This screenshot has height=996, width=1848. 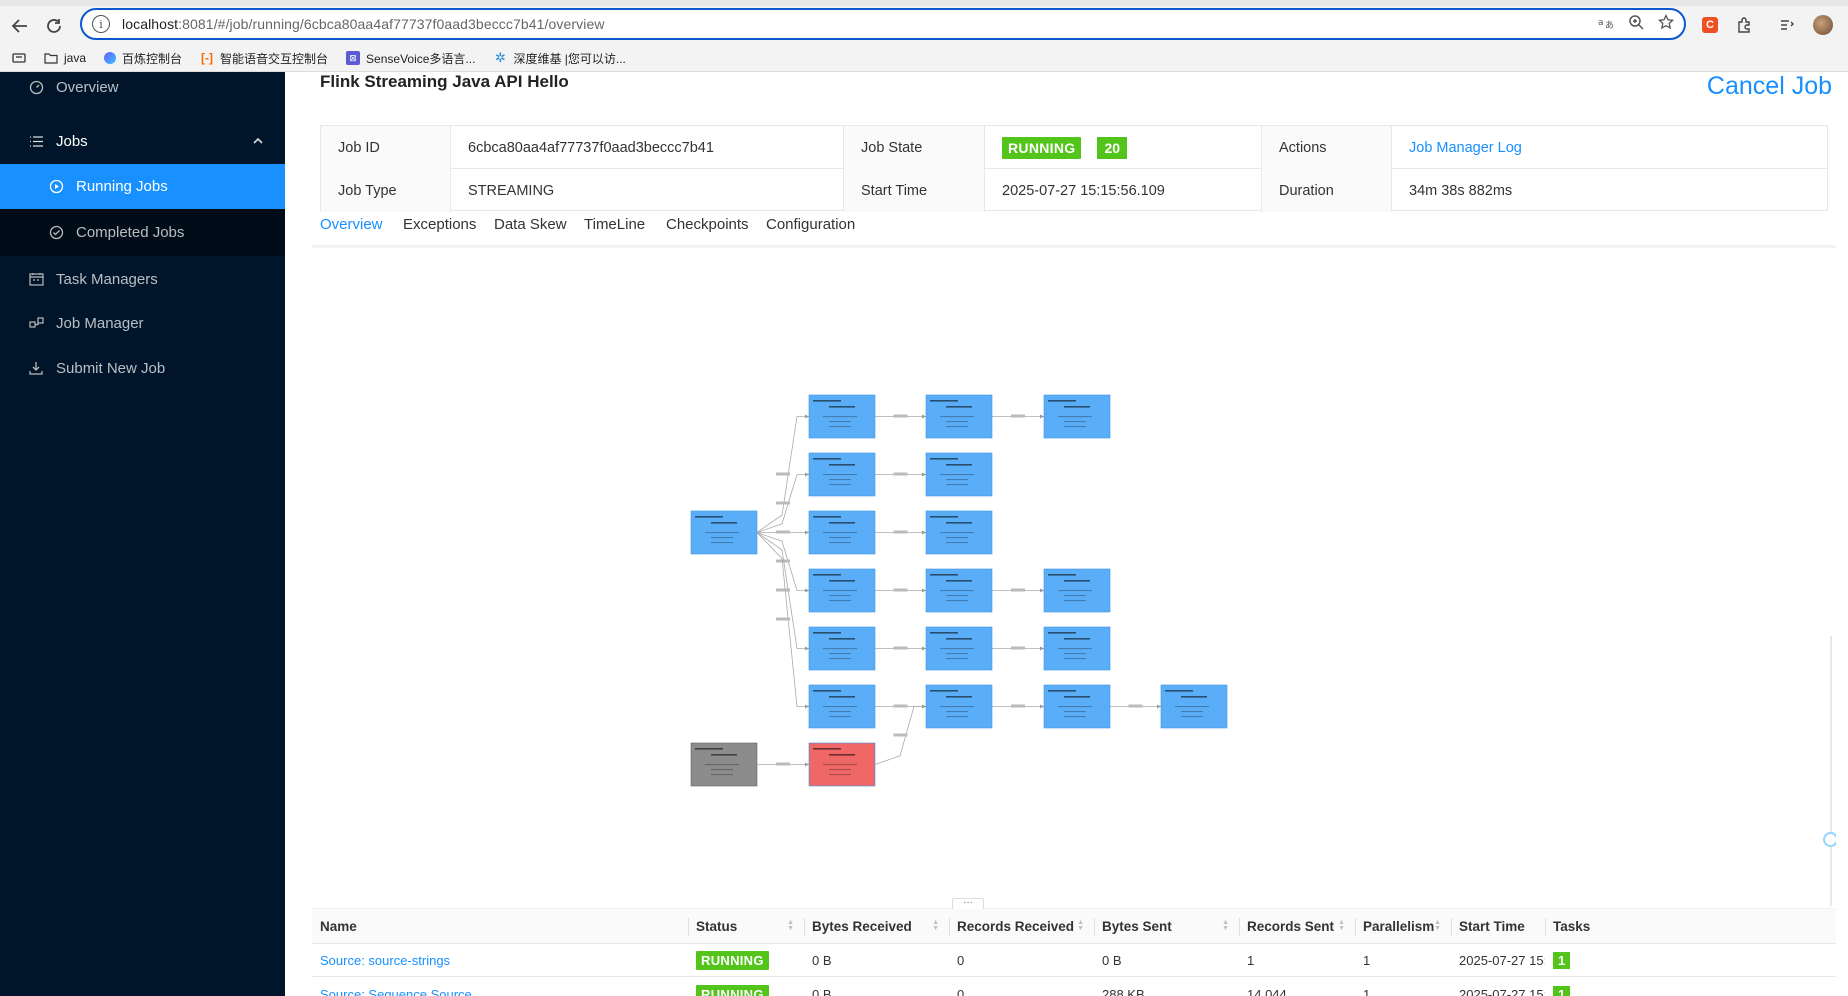 What do you see at coordinates (142, 186) in the screenshot?
I see `sidebar-item-running-jobs: Running Jobs` at bounding box center [142, 186].